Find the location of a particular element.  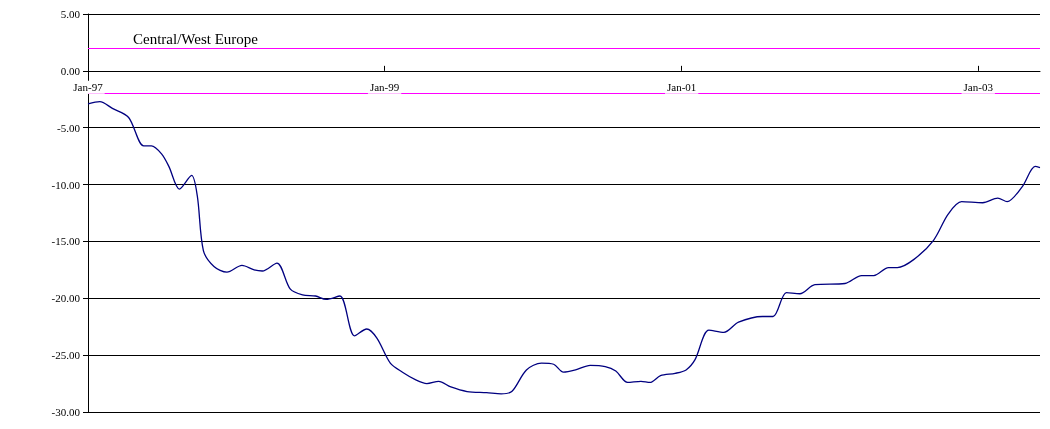

y-tick-label: -30.00 is located at coordinates (66, 412).